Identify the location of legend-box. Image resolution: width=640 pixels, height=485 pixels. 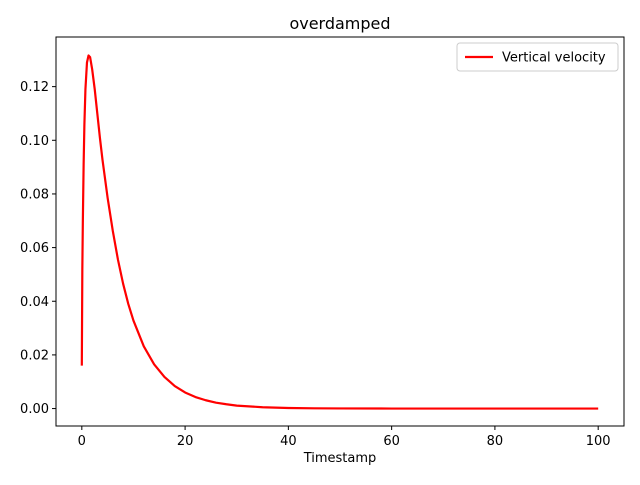
(537, 57).